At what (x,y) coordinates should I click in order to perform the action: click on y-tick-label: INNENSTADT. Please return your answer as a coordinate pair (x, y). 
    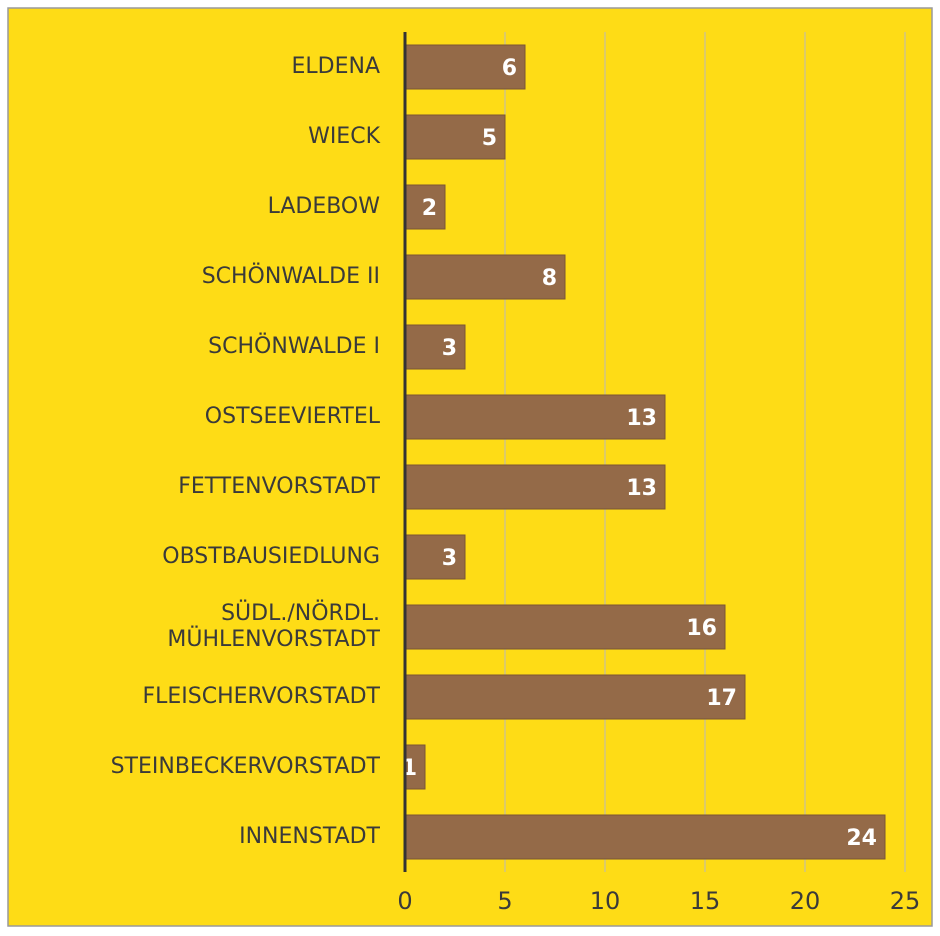
    Looking at the image, I should click on (309, 836).